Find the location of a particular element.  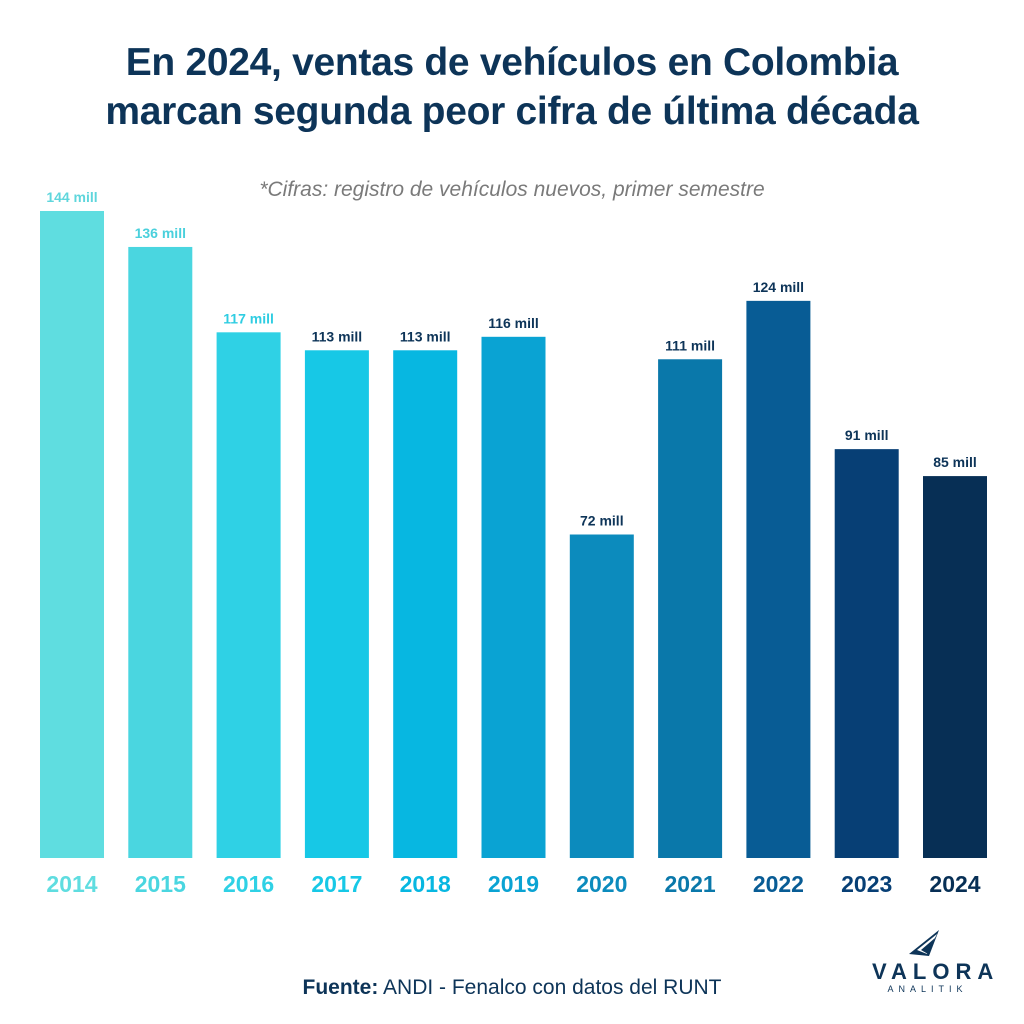

chart-title-line-1: En 2024, ventas de vehículos en Colombia is located at coordinates (512, 62).